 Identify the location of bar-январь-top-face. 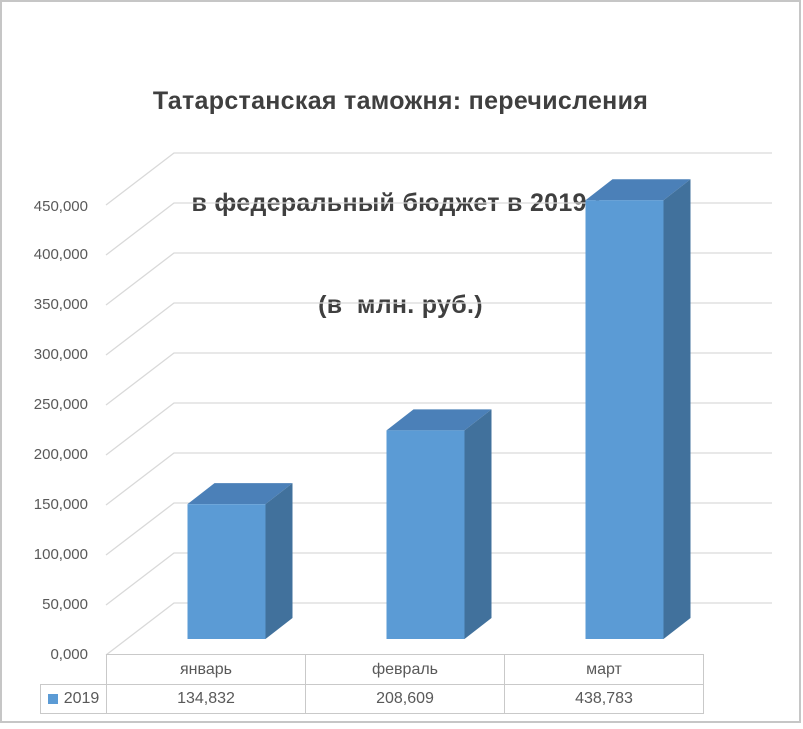
(240, 494).